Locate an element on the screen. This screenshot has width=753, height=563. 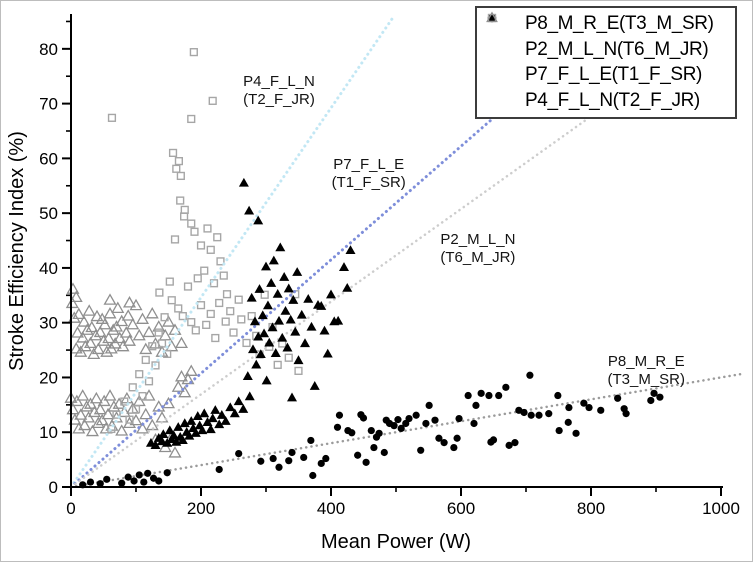
legend-item-label: P2_M_L_N(T6_M_JR) is located at coordinates (617, 49).